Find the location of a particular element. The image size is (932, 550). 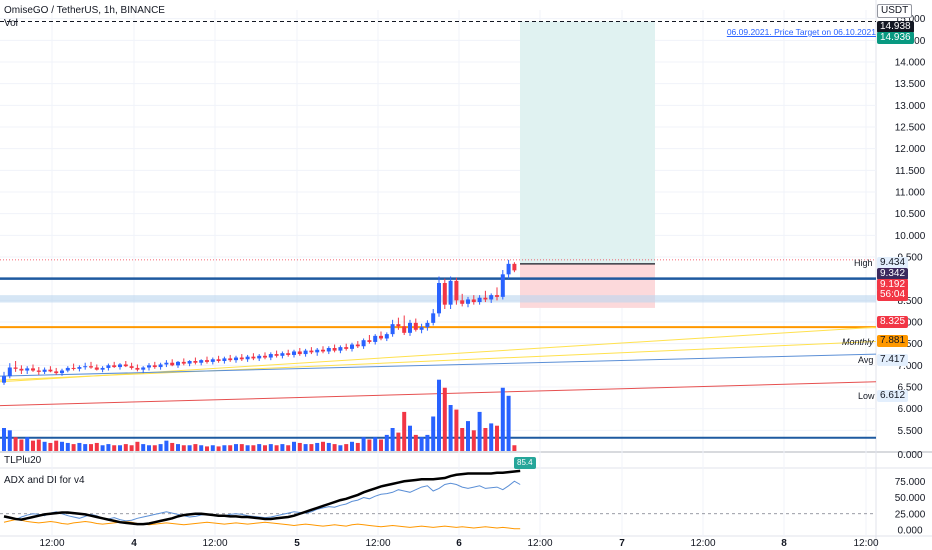

tlp-label: TLPlu20 is located at coordinates (23, 460).